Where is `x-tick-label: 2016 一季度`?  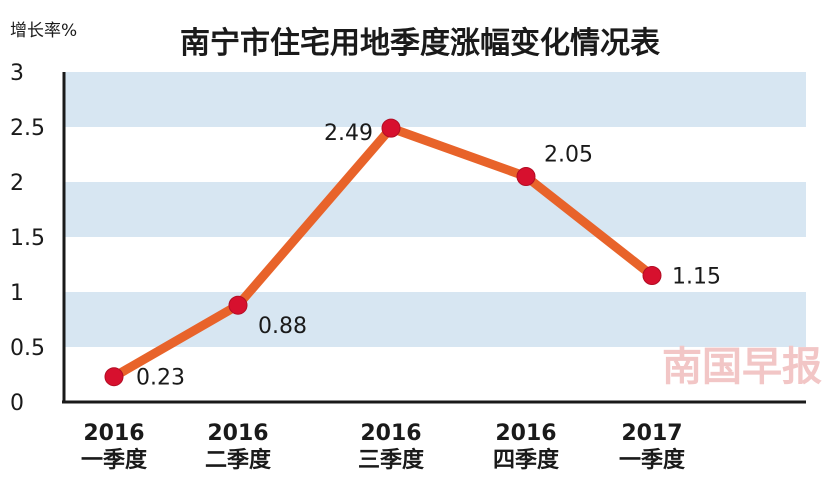
x-tick-label: 2016 一季度 is located at coordinates (114, 447).